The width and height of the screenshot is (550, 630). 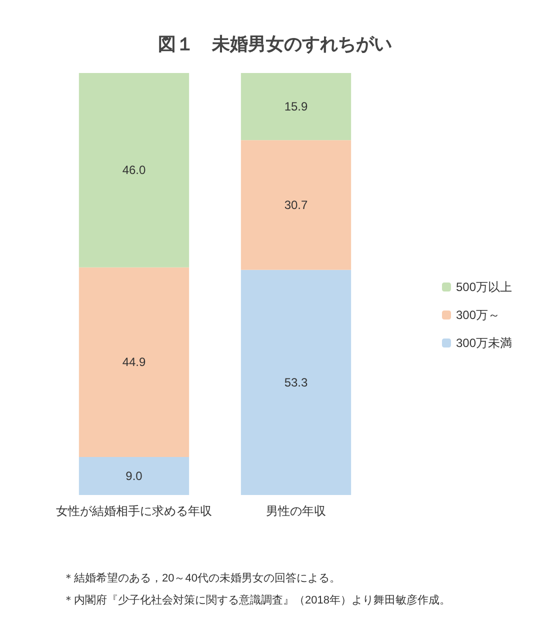 I want to click on data-label: 30.7, so click(x=296, y=205).